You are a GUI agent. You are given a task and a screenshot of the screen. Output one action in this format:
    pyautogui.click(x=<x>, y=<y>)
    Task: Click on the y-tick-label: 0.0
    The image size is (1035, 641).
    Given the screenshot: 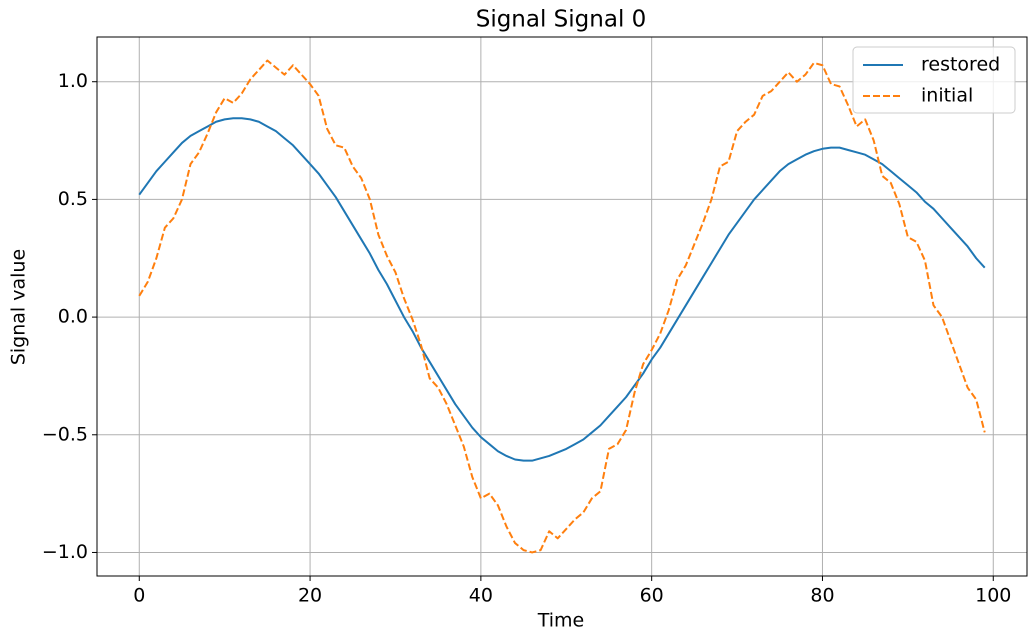 What is the action you would take?
    pyautogui.click(x=73, y=317)
    